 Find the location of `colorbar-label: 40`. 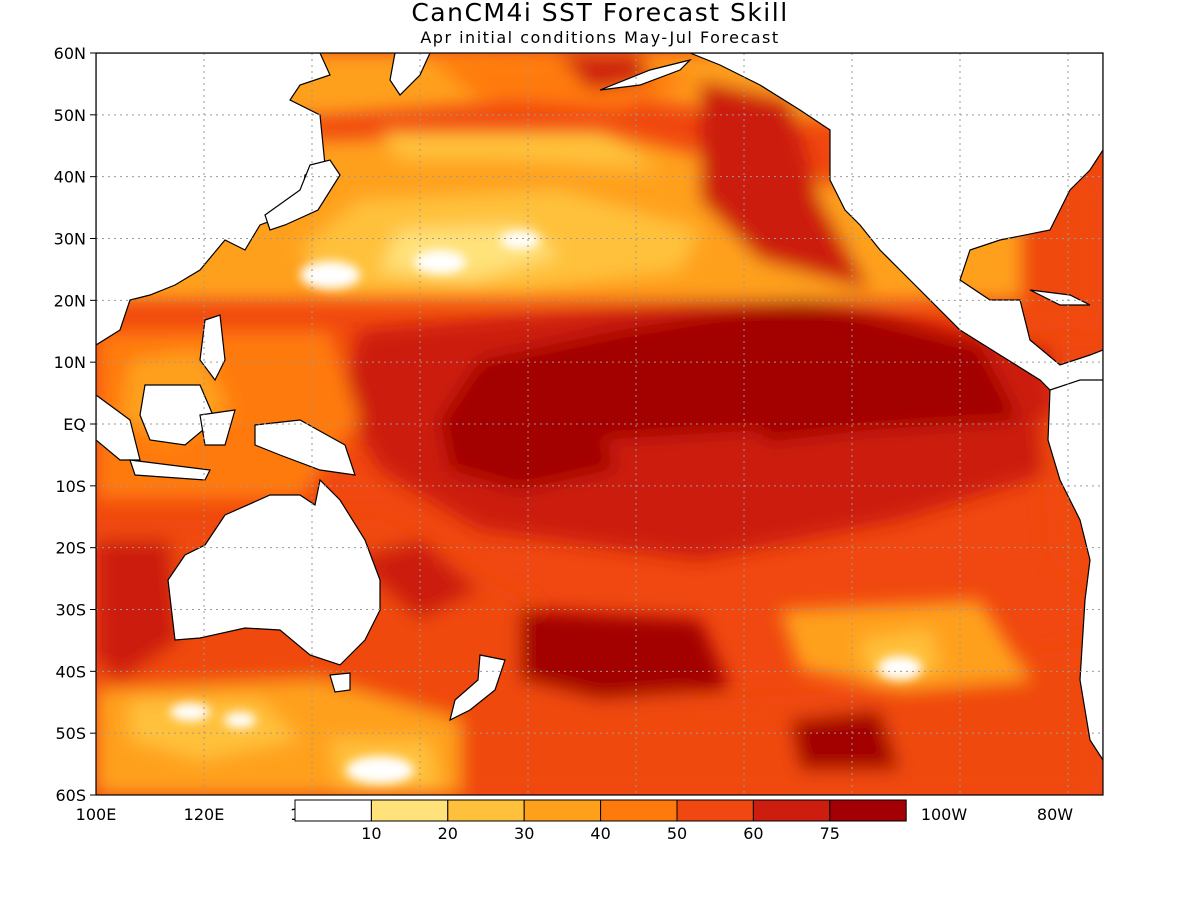

colorbar-label: 40 is located at coordinates (600, 833).